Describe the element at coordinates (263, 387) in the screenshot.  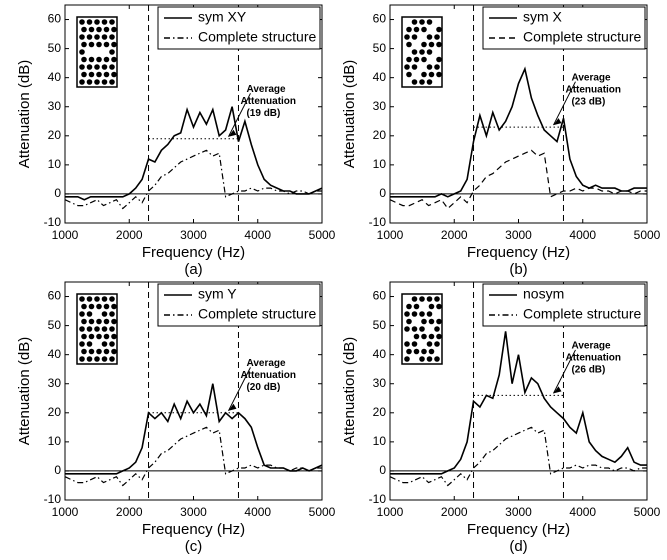
I see `annotation: (20 dB)` at that location.